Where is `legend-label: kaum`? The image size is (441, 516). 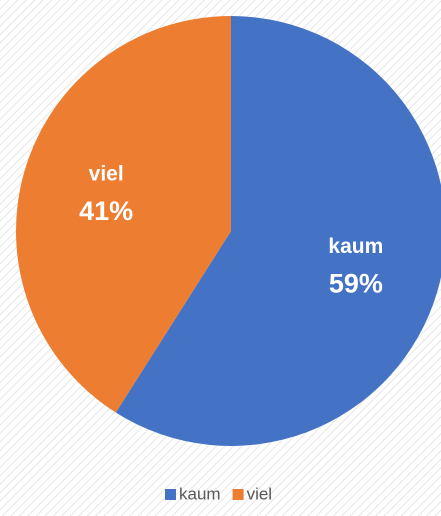
legend-label: kaum is located at coordinates (200, 493).